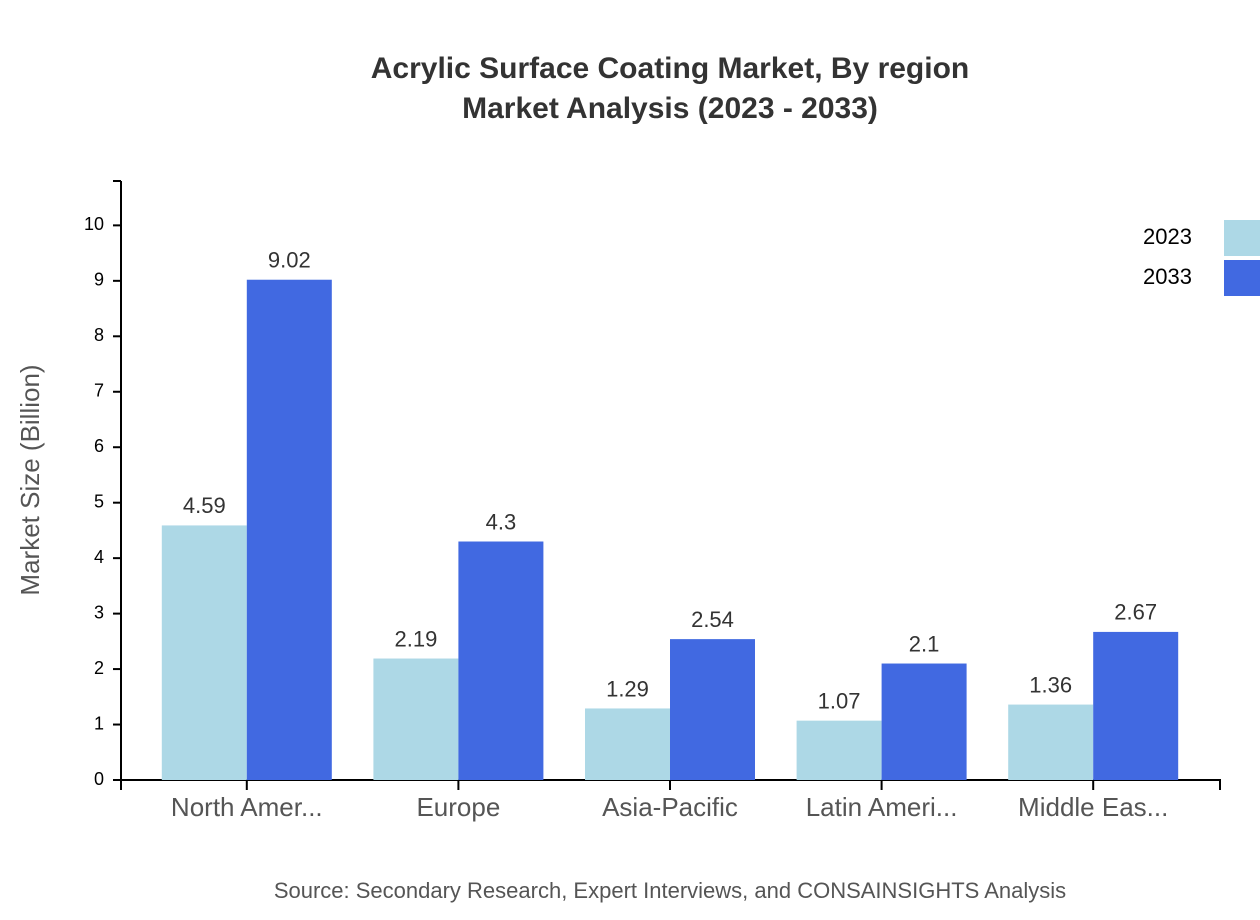  What do you see at coordinates (30, 479) in the screenshot?
I see `y-axis-label: Market Size (Billion)` at bounding box center [30, 479].